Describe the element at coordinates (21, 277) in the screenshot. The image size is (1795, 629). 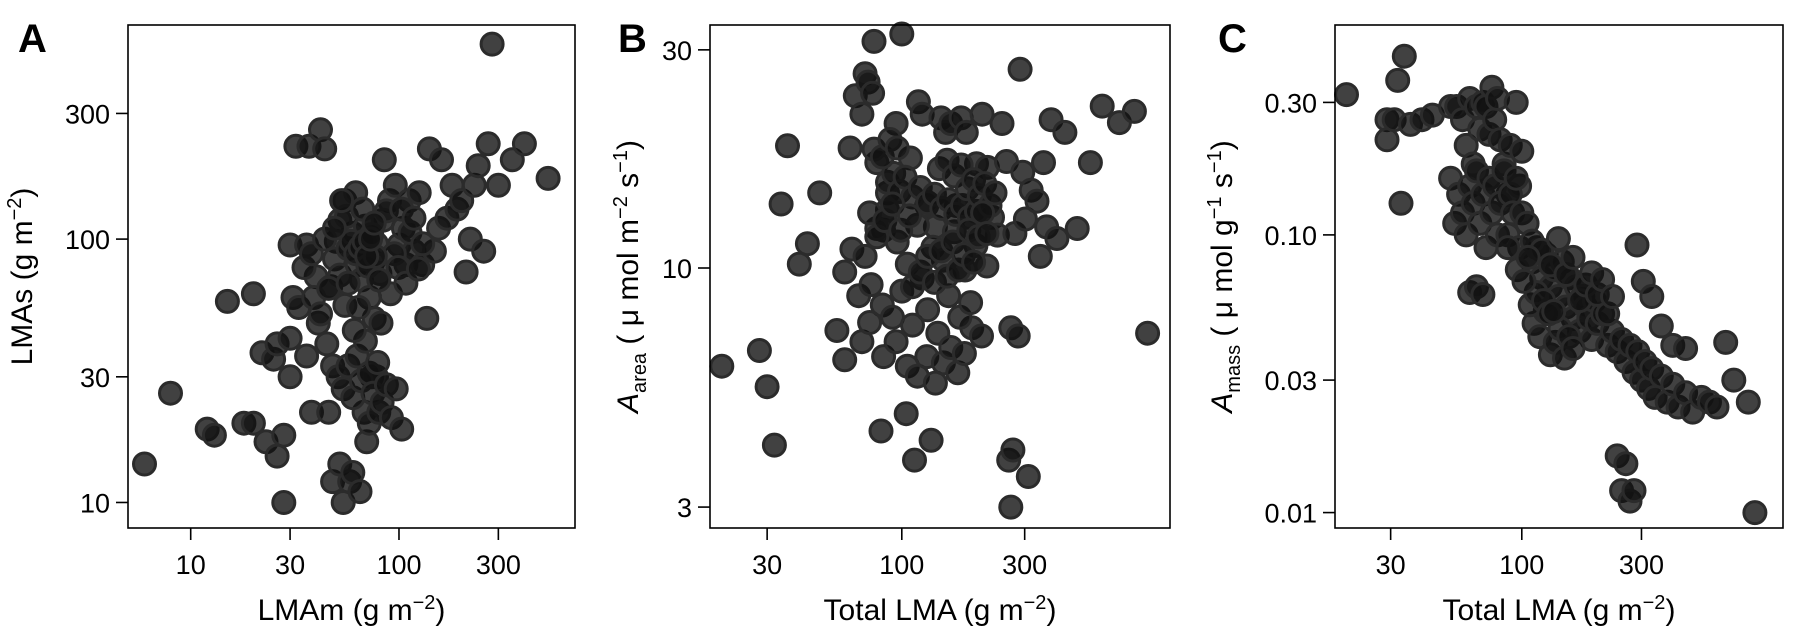
I see `y-axis-title: LMAs (g m−2)` at that location.